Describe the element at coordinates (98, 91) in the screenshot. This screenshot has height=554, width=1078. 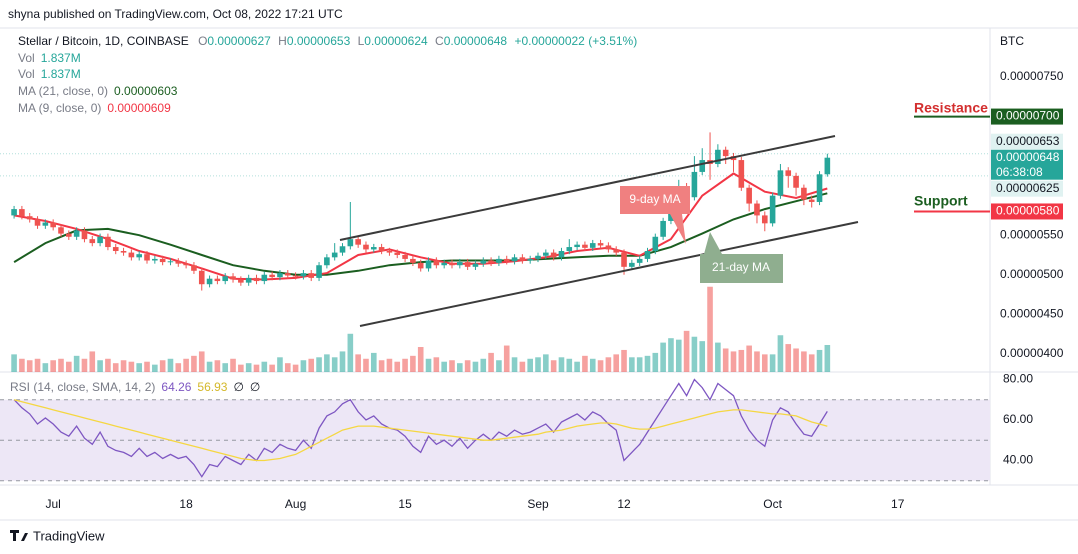
I see `ma-legend: MA (21, close, 0) 0.00000603` at that location.